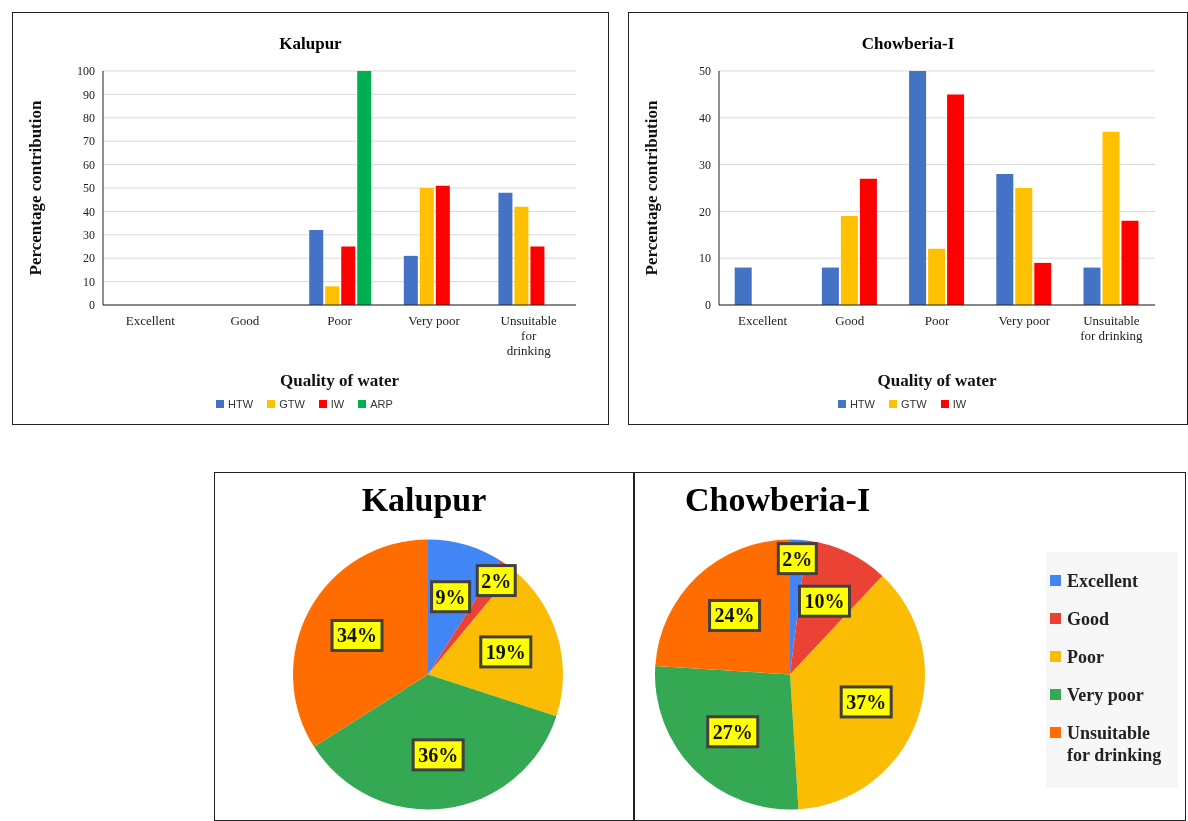 The image size is (1188, 821). I want to click on data-label: 37%, so click(866, 701).